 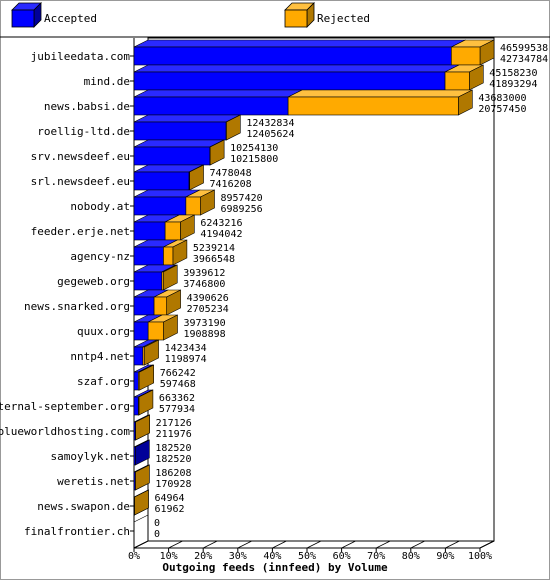 I want to click on value-label-total: 46599538, so click(x=524, y=48).